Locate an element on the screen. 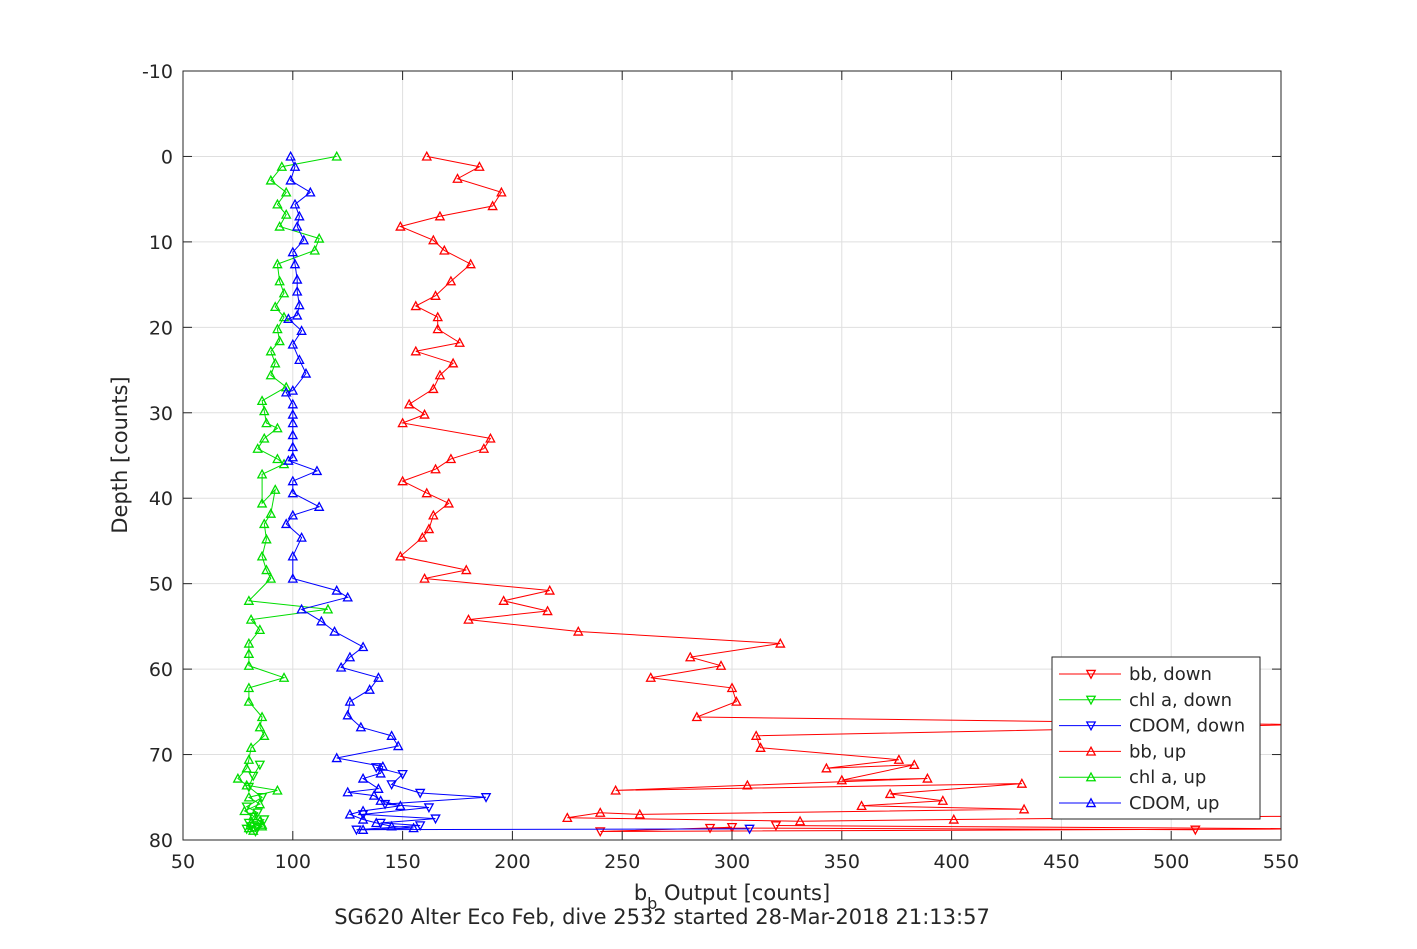 This screenshot has width=1417, height=949. x-axis-title-subscript: b is located at coordinates (652, 903).